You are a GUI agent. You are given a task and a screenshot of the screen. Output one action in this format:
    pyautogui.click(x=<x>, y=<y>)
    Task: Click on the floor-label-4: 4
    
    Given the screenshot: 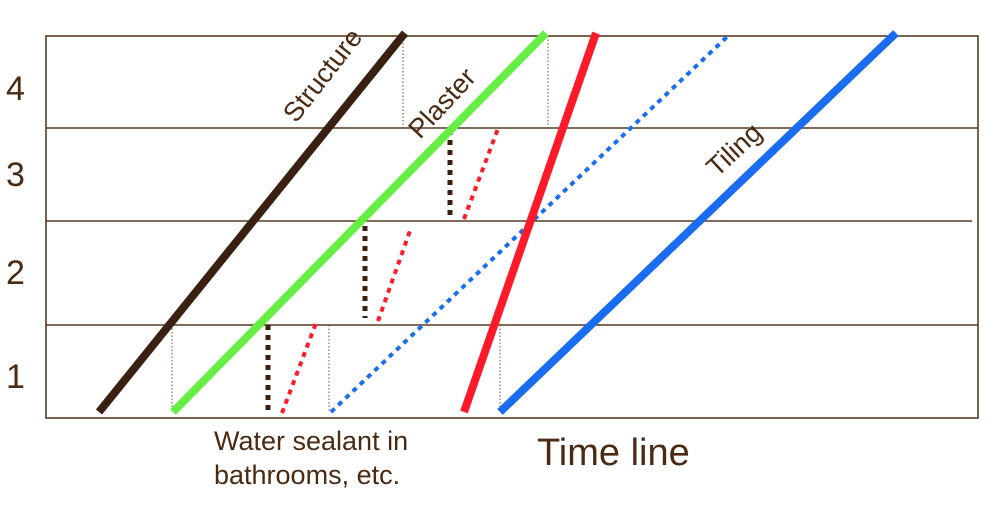 What is the action you would take?
    pyautogui.click(x=15, y=89)
    